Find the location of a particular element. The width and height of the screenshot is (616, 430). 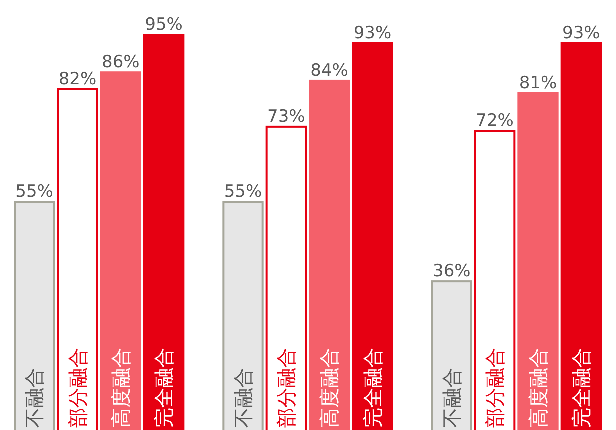

data-label: 82% is located at coordinates (77, 79).